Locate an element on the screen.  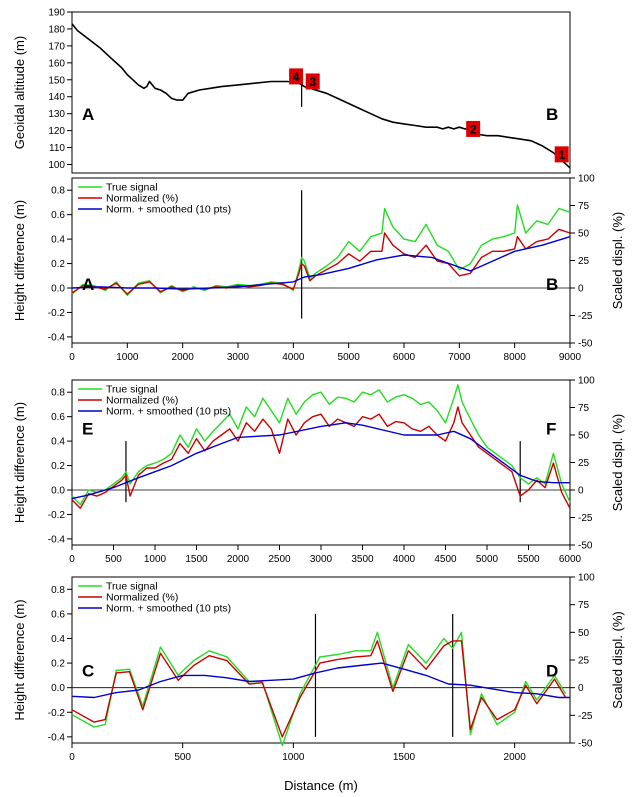
site-marker: 3 is located at coordinates (312, 81).